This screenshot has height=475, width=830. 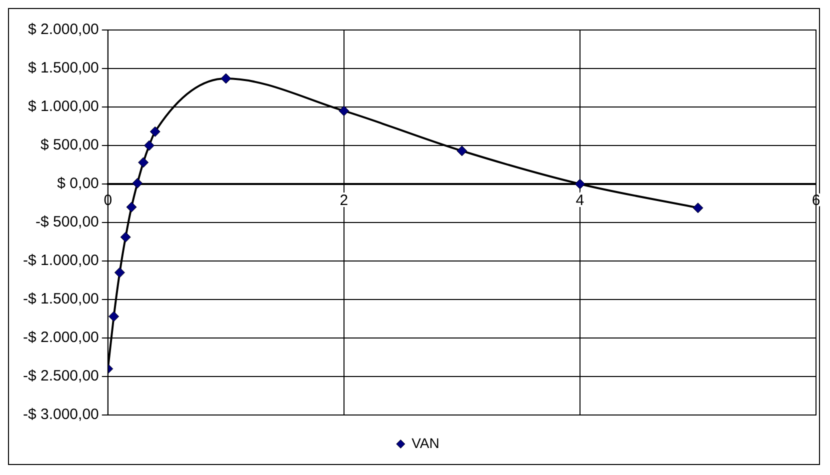 What do you see at coordinates (67, 222) in the screenshot?
I see `y-tick-label: -$ 500,00` at bounding box center [67, 222].